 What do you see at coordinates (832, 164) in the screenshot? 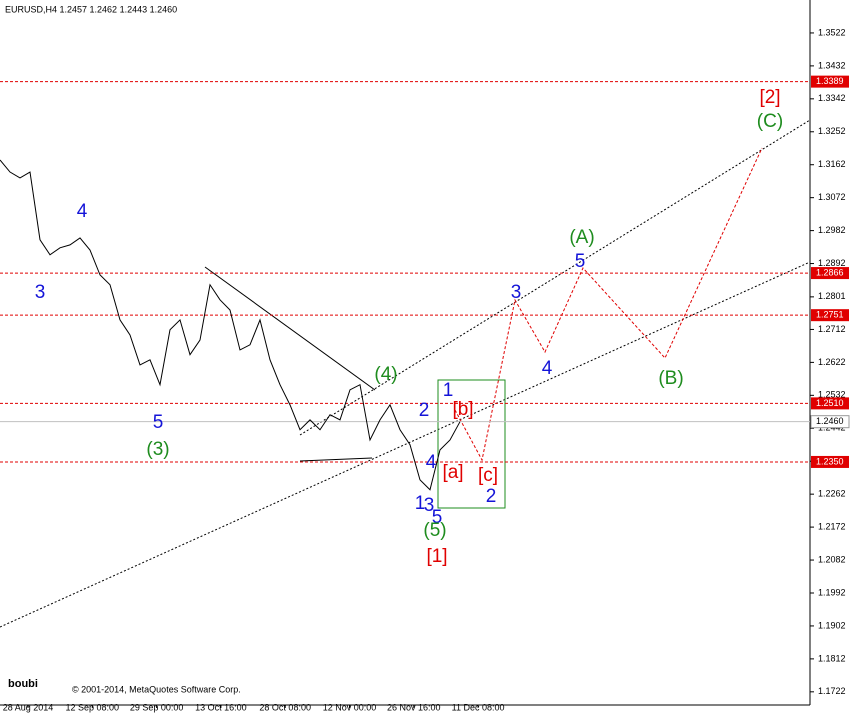
I see `y-tick-label: 1.3162` at bounding box center [832, 164].